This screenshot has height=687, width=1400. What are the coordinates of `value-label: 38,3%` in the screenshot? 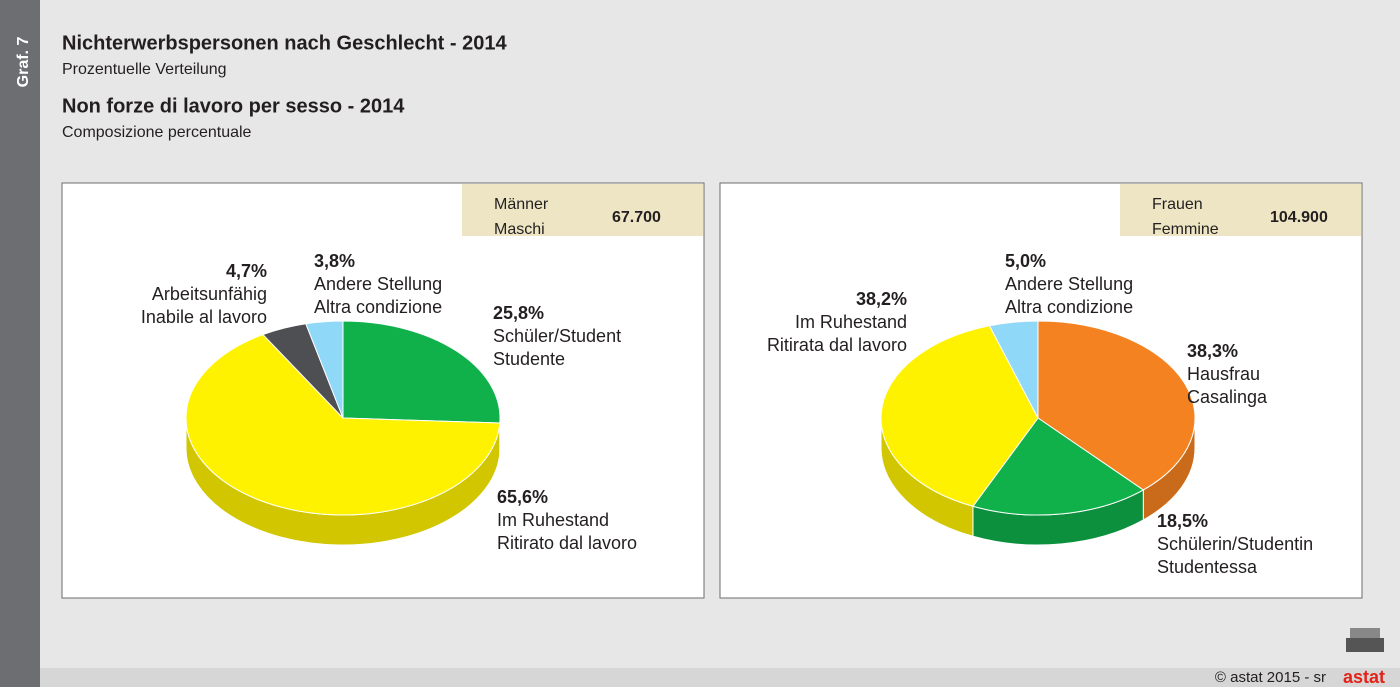 It's located at (1212, 351).